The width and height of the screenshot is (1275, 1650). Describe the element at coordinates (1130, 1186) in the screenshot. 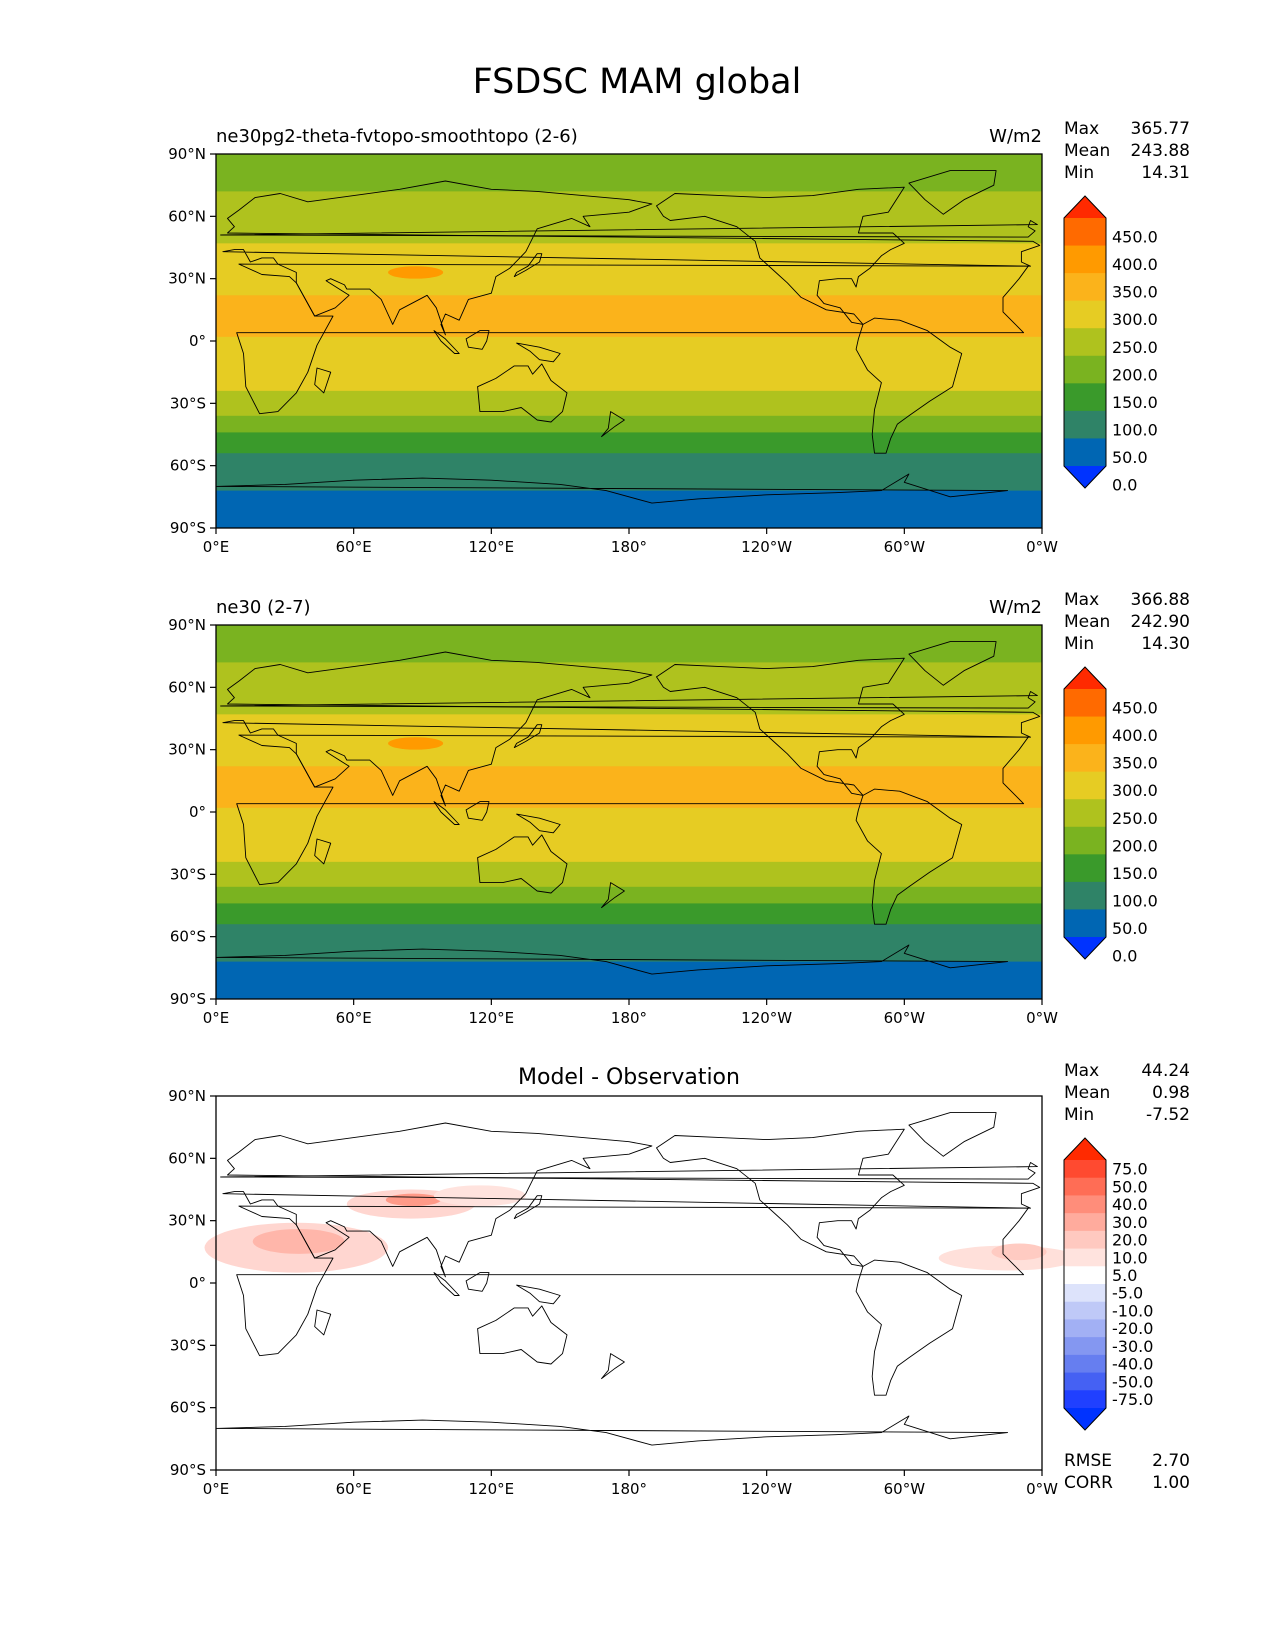

I see `colorbar-label: 50.0` at that location.